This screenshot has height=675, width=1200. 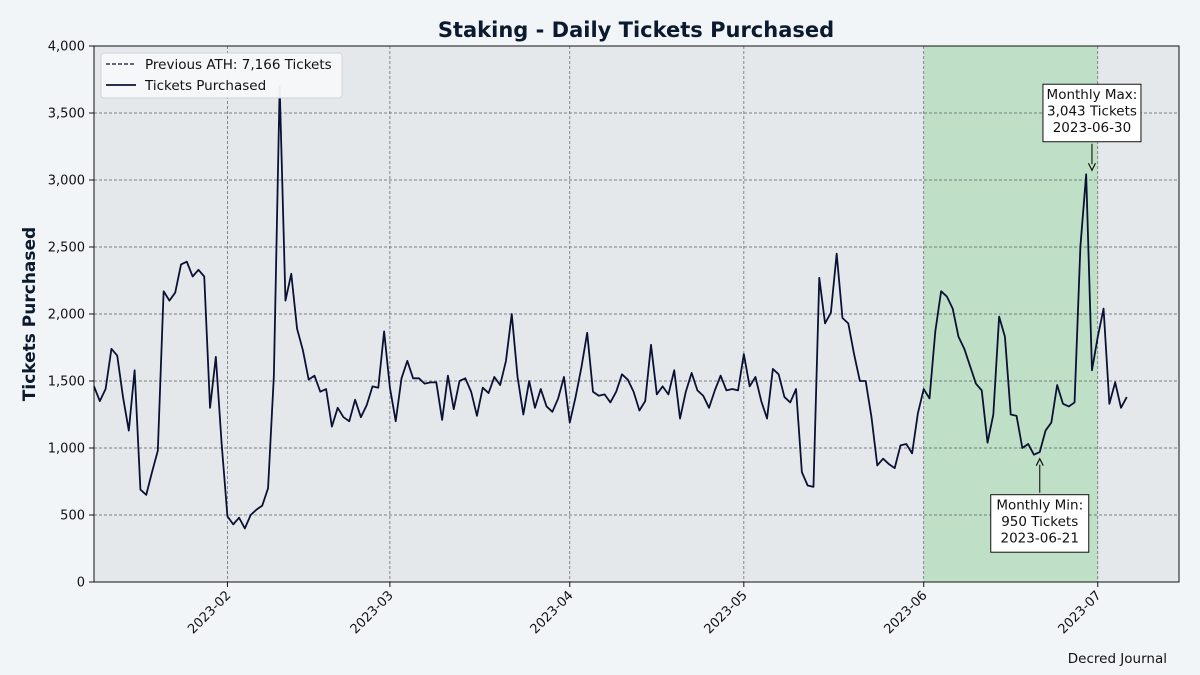 What do you see at coordinates (81, 583) in the screenshot?
I see `y-tick-label: 0` at bounding box center [81, 583].